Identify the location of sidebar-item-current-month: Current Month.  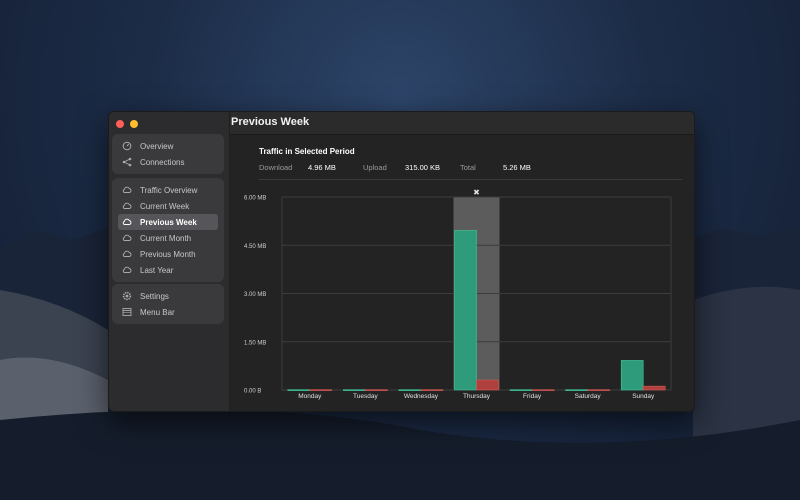
(168, 238).